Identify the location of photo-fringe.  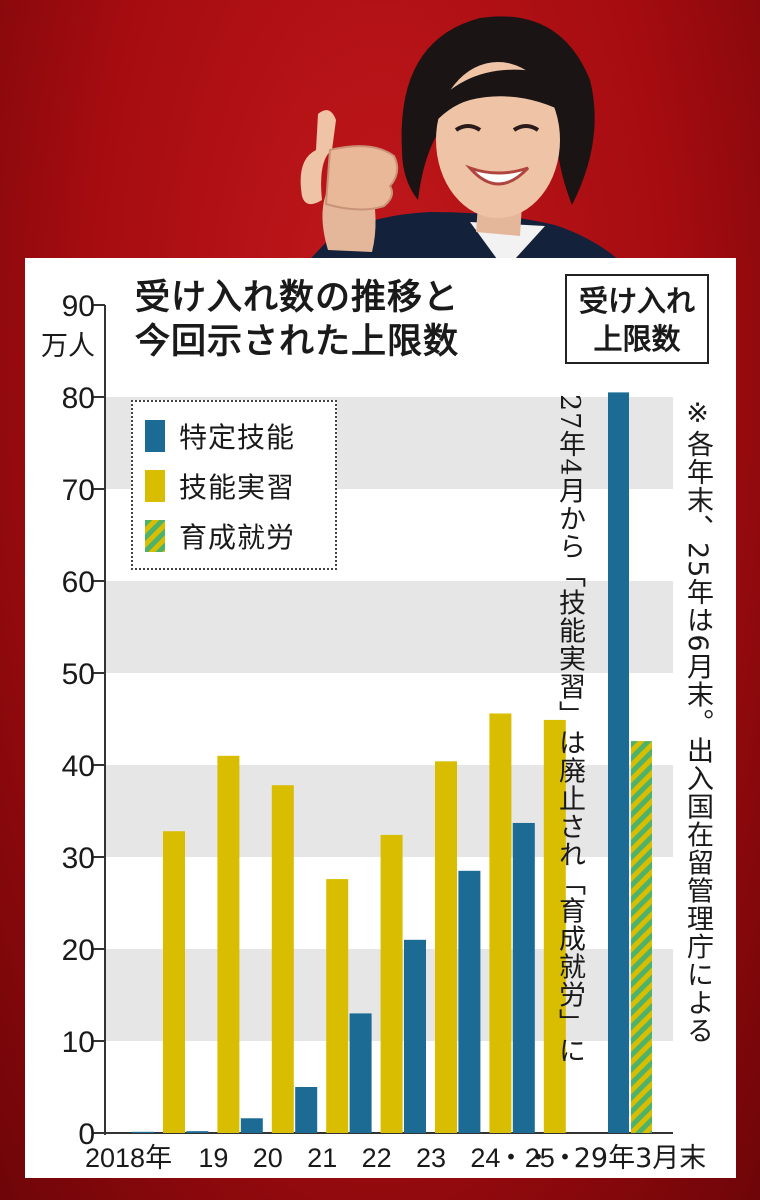
(500, 98).